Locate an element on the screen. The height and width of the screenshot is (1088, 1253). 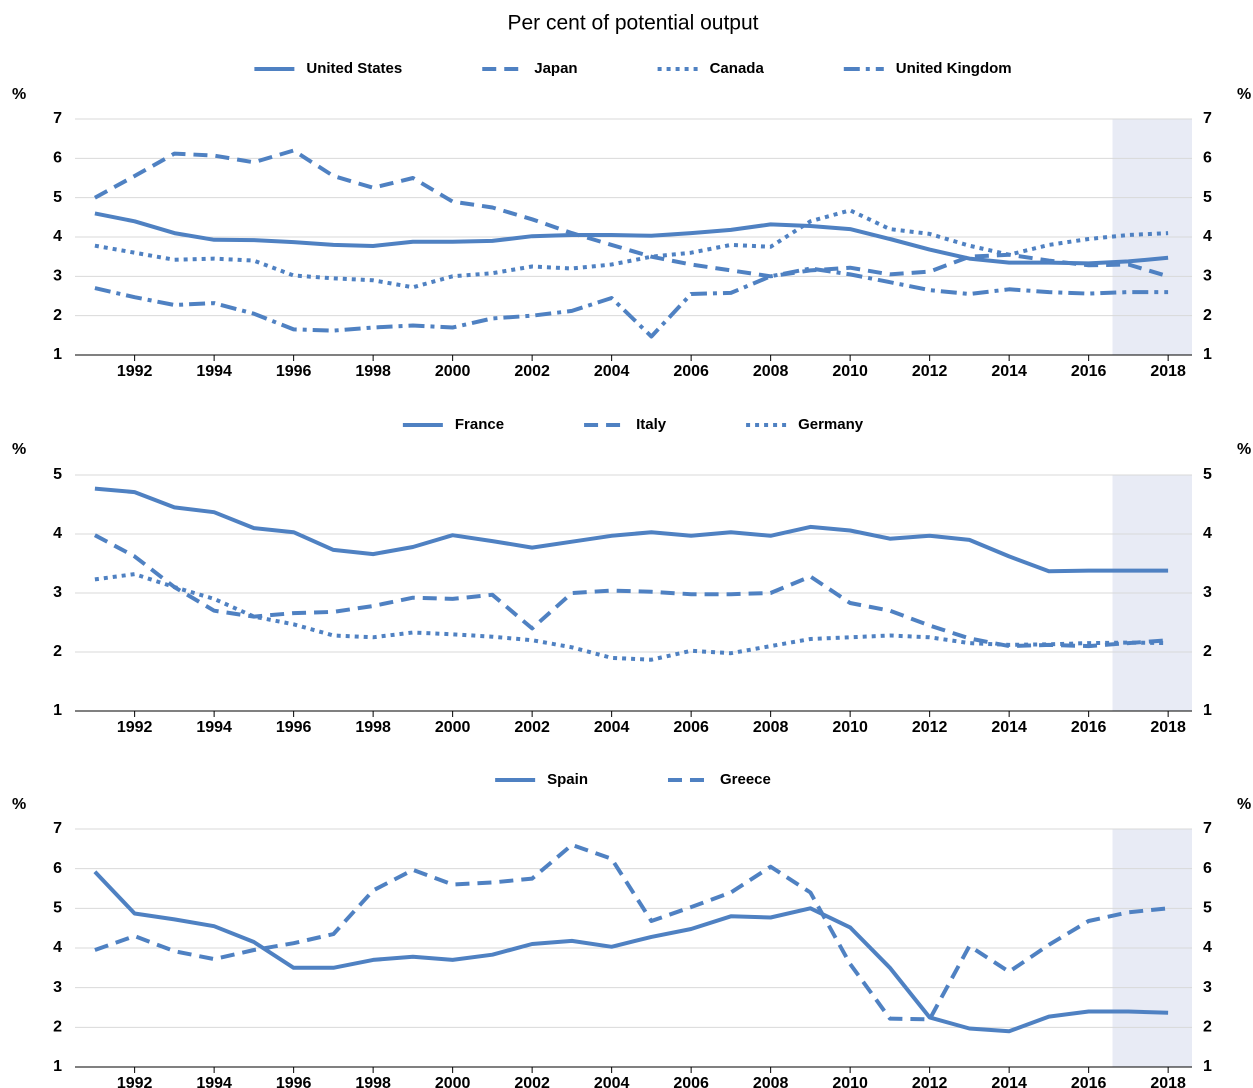
legend-label: Germany is located at coordinates (831, 424).